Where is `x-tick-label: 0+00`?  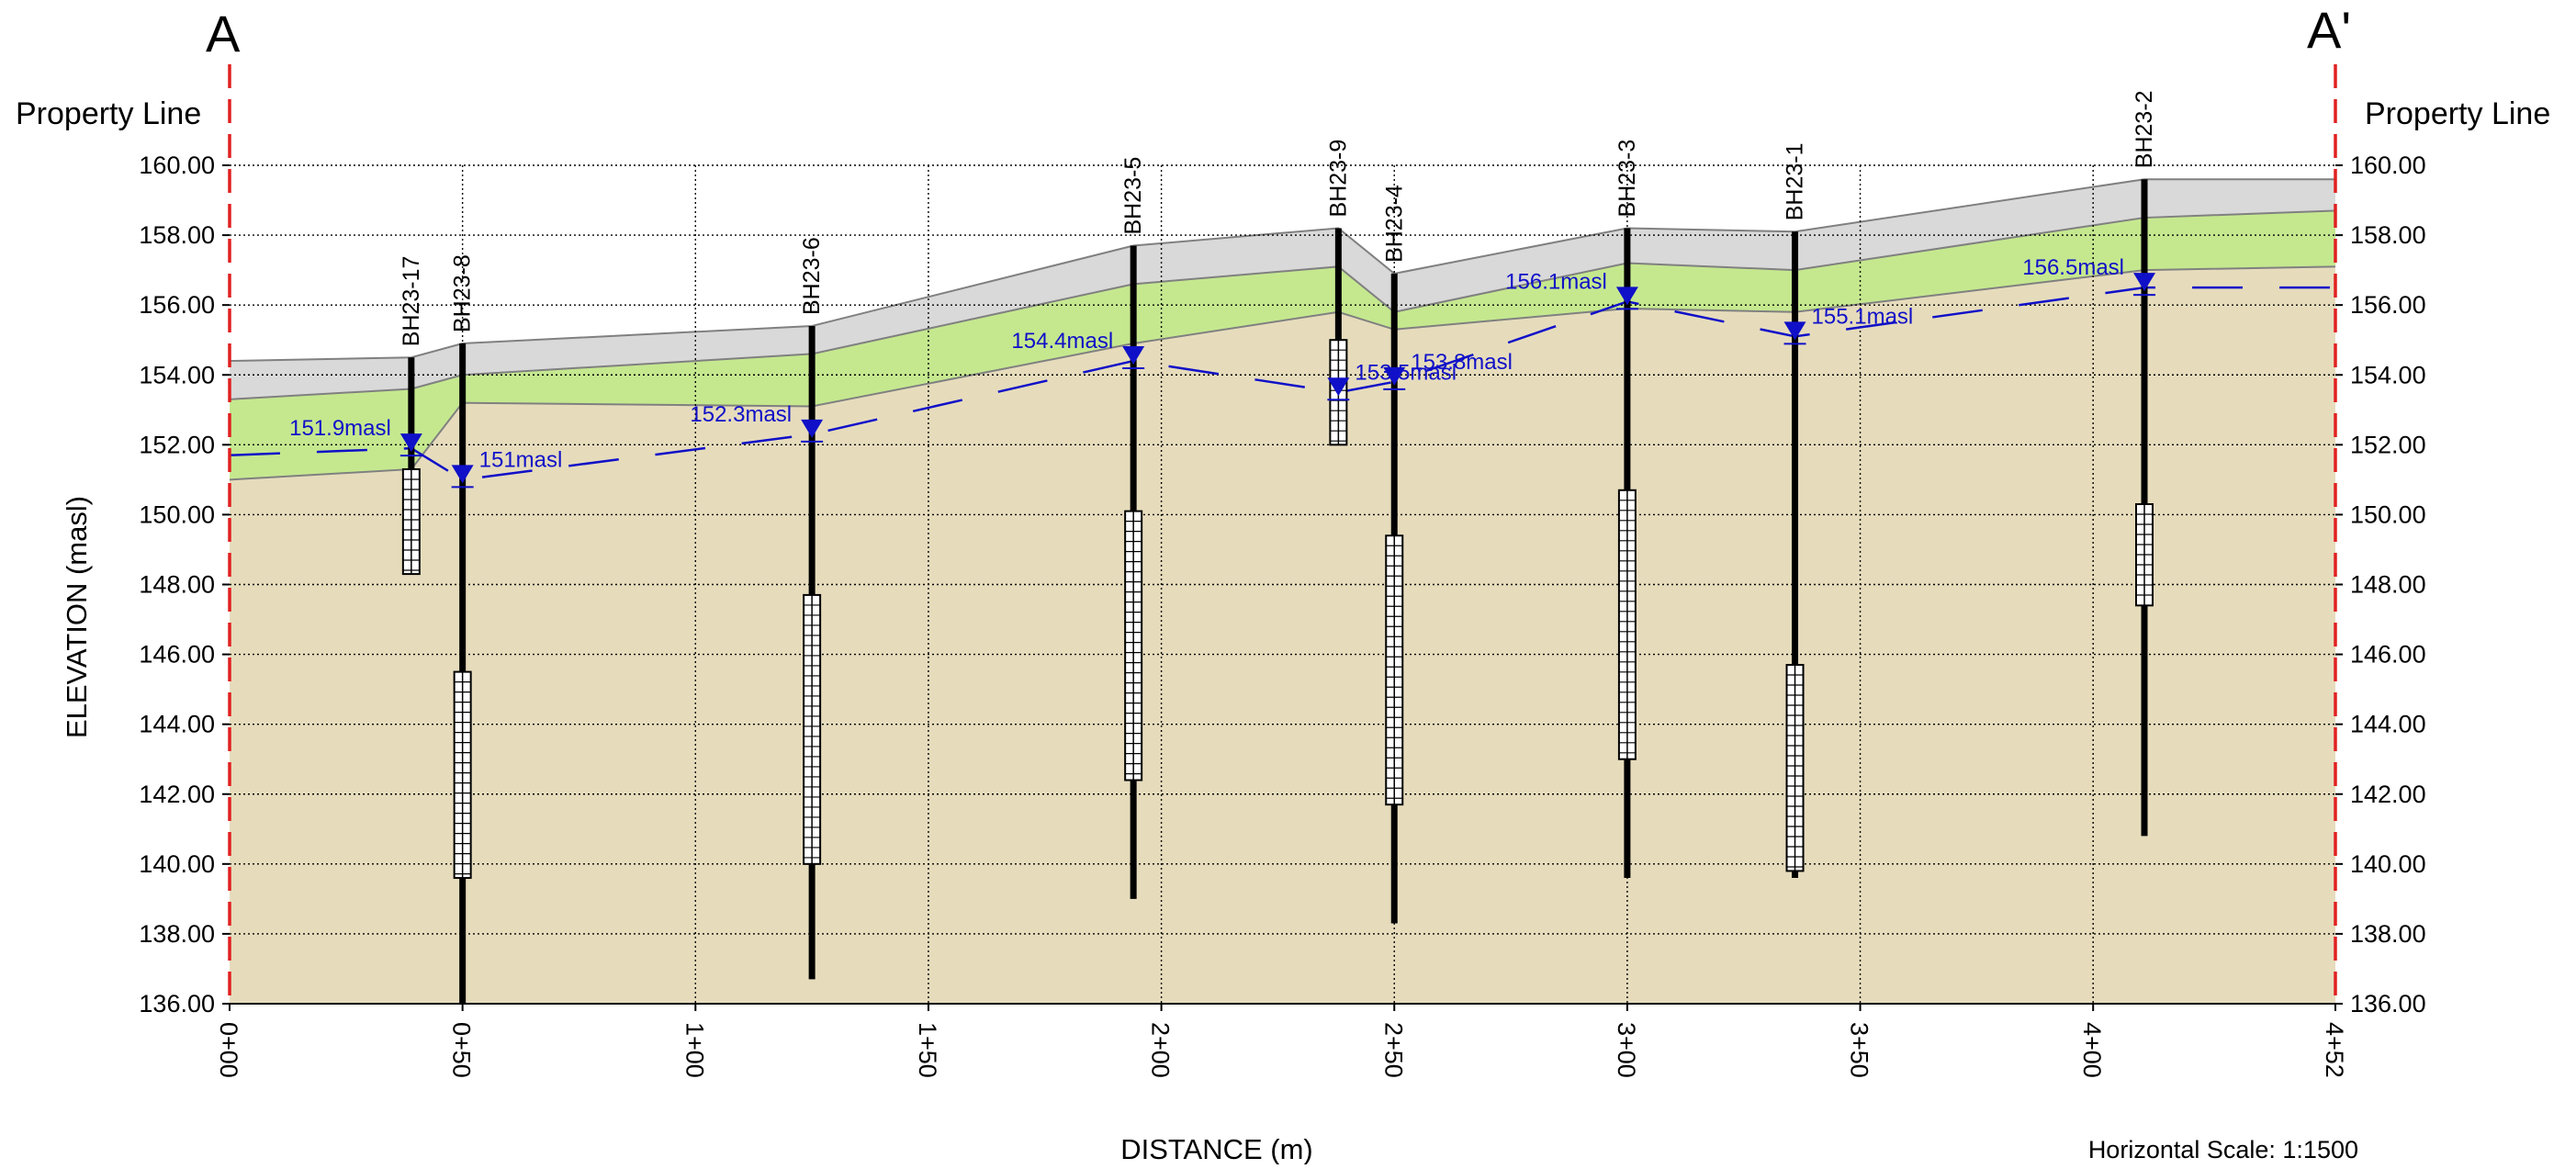 x-tick-label: 0+00 is located at coordinates (228, 1050).